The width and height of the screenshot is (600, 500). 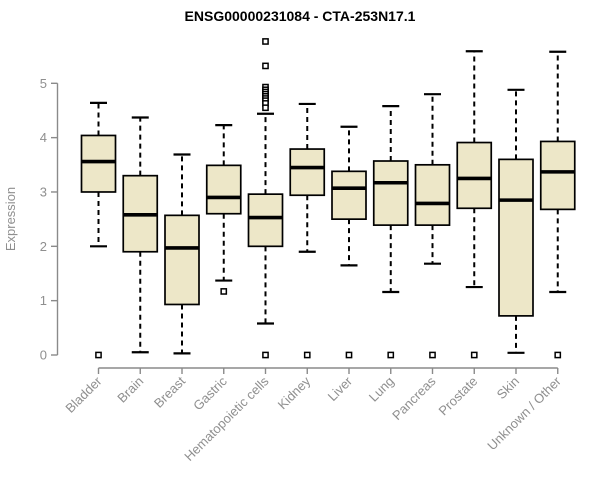 What do you see at coordinates (210, 393) in the screenshot?
I see `x-tick-label: Gastric` at bounding box center [210, 393].